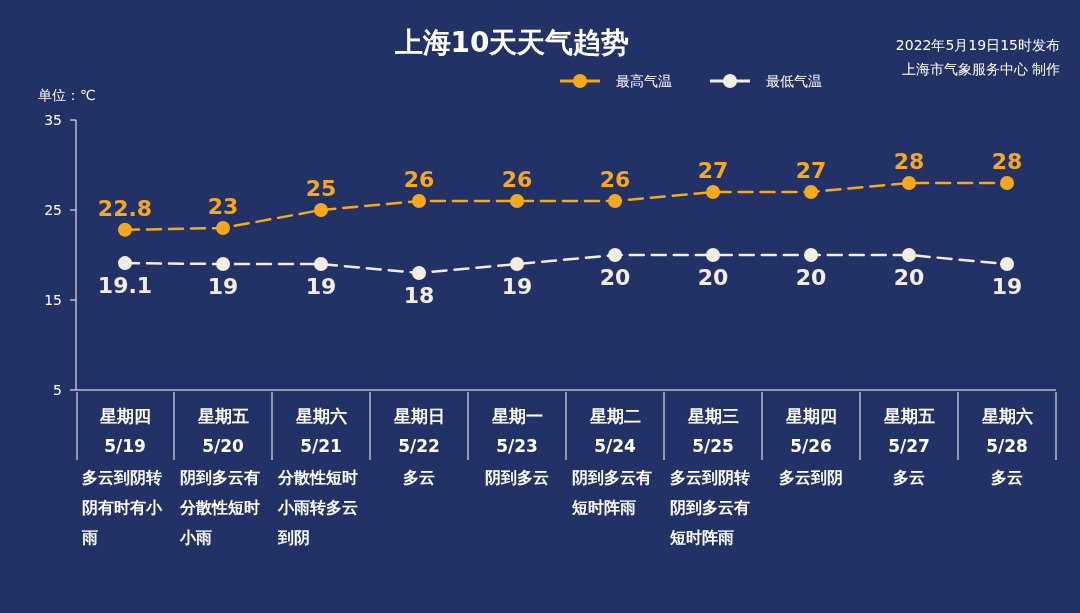 The height and width of the screenshot is (613, 1080). Describe the element at coordinates (511, 42) in the screenshot. I see `chart-title: 上海10天天气趋势` at that location.